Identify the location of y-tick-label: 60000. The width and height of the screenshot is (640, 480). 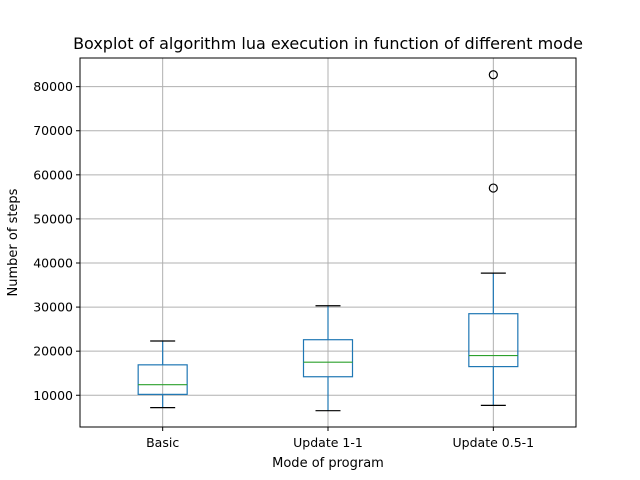
(53, 174).